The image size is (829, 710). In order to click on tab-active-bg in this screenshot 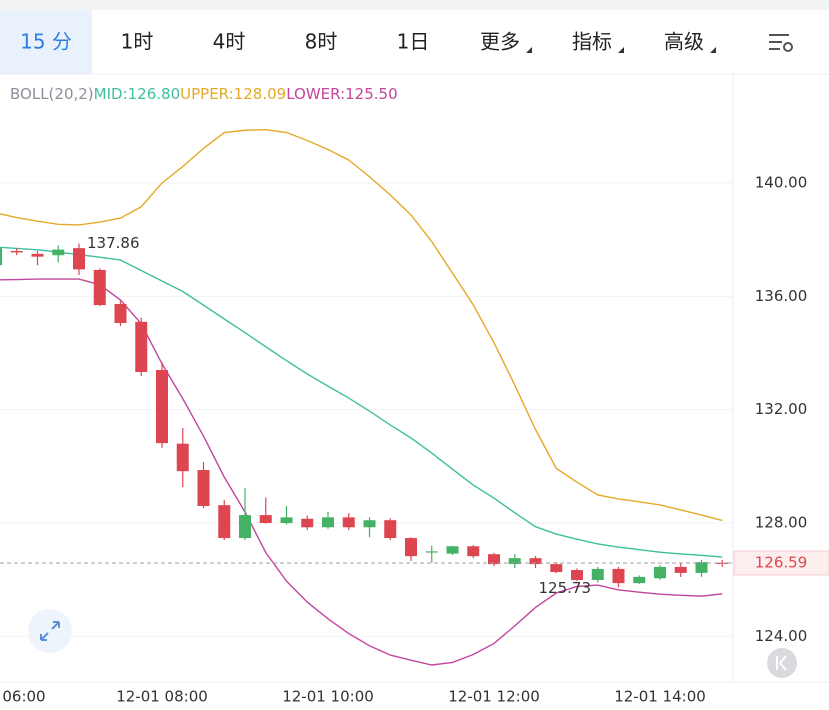, I will do `click(46, 42)`.